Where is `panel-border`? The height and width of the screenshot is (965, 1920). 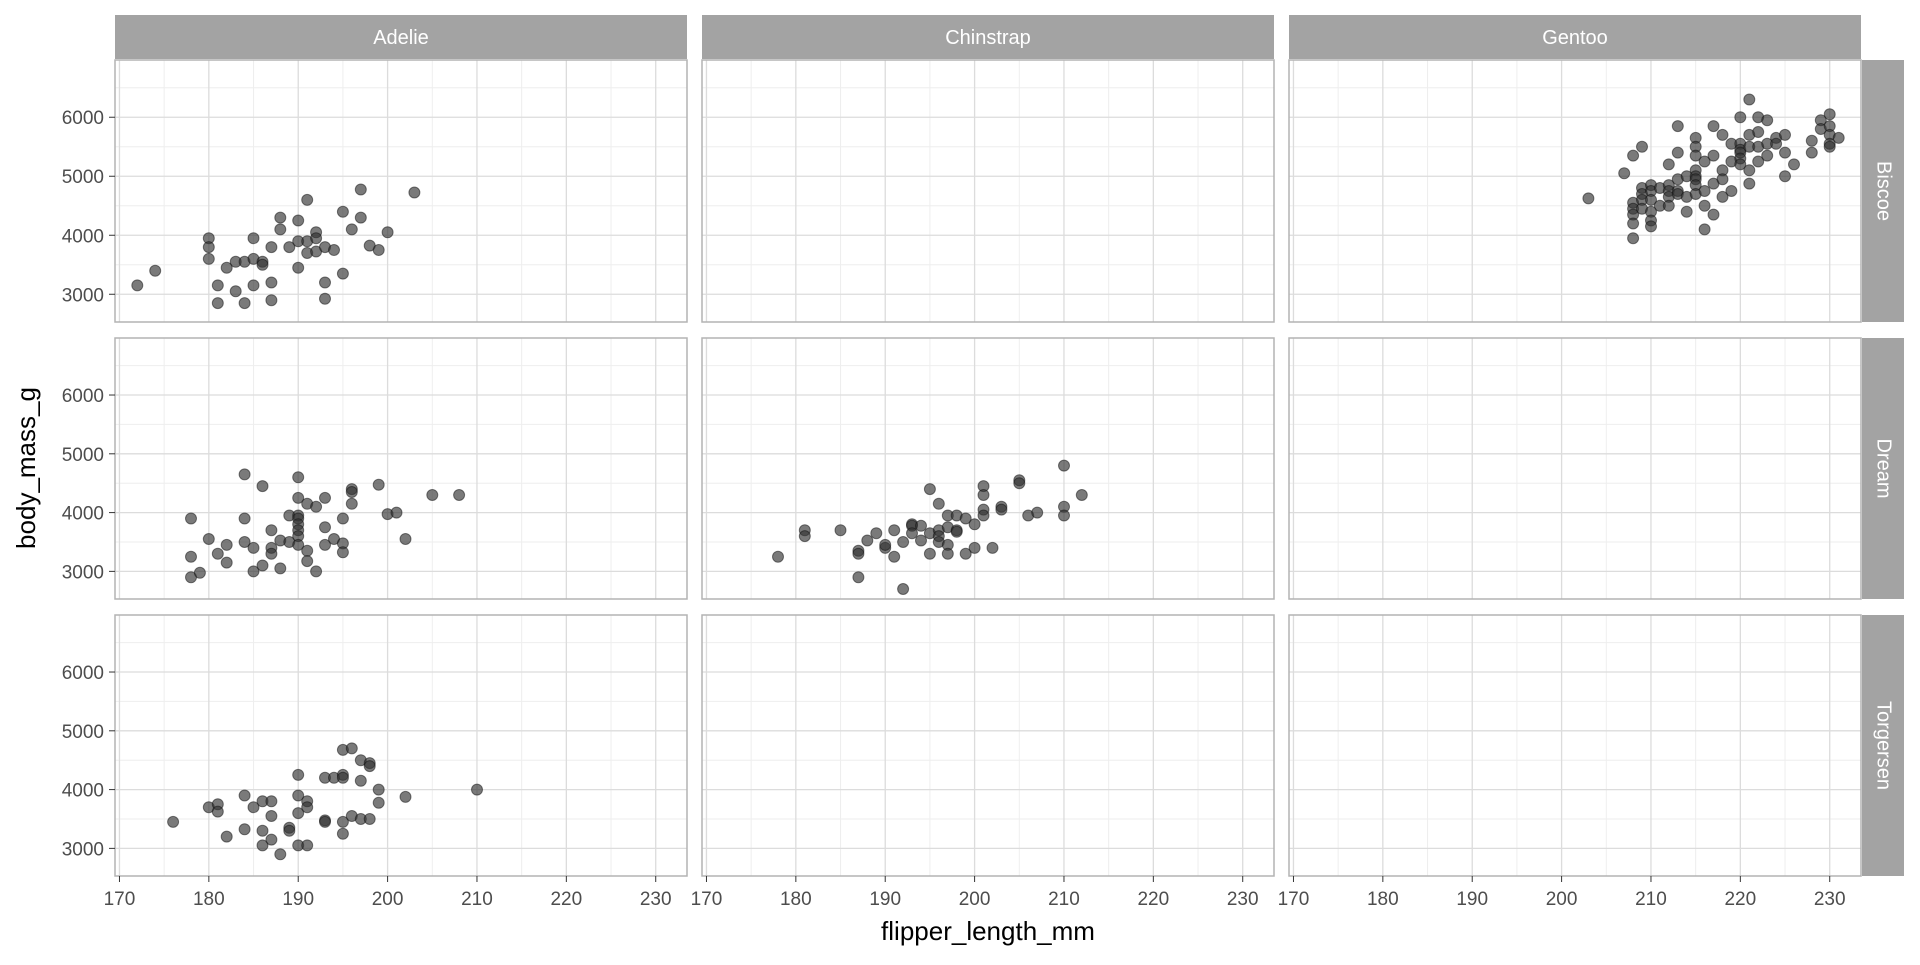
panel-border is located at coordinates (988, 191).